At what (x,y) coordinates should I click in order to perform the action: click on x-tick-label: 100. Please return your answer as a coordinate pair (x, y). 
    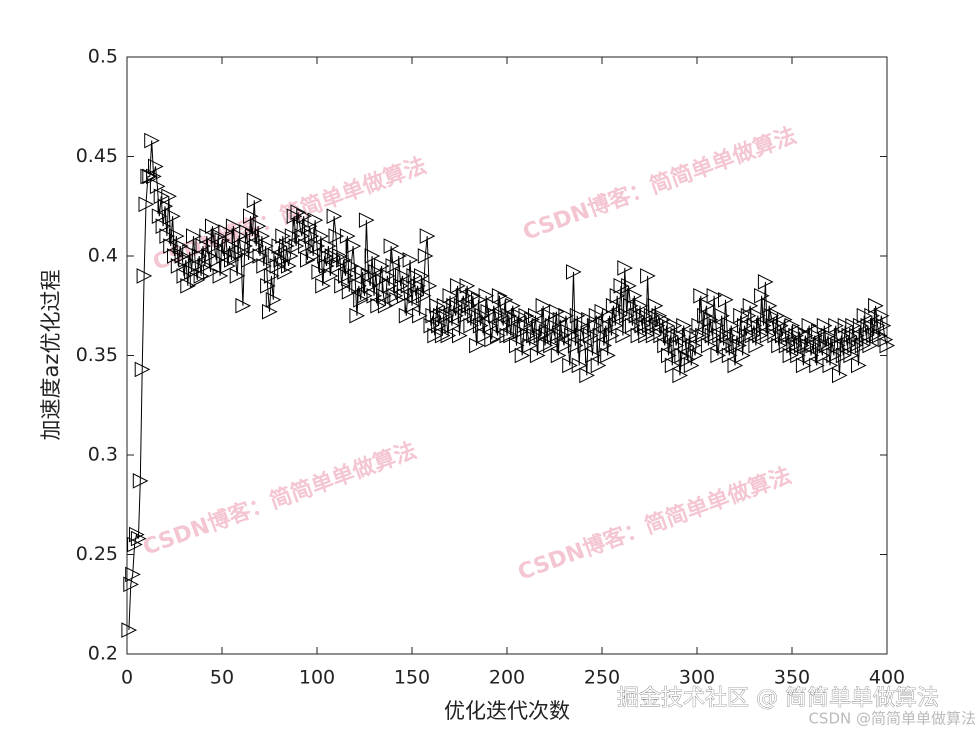
    Looking at the image, I should click on (317, 678).